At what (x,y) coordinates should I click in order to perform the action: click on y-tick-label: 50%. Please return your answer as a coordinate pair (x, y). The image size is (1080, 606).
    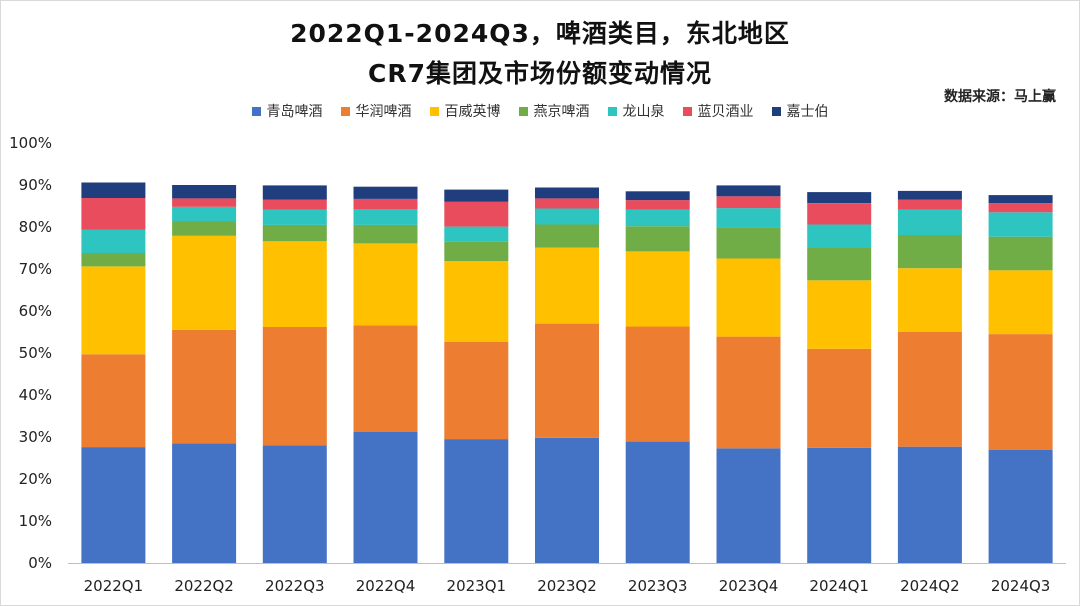
    Looking at the image, I should click on (35, 353).